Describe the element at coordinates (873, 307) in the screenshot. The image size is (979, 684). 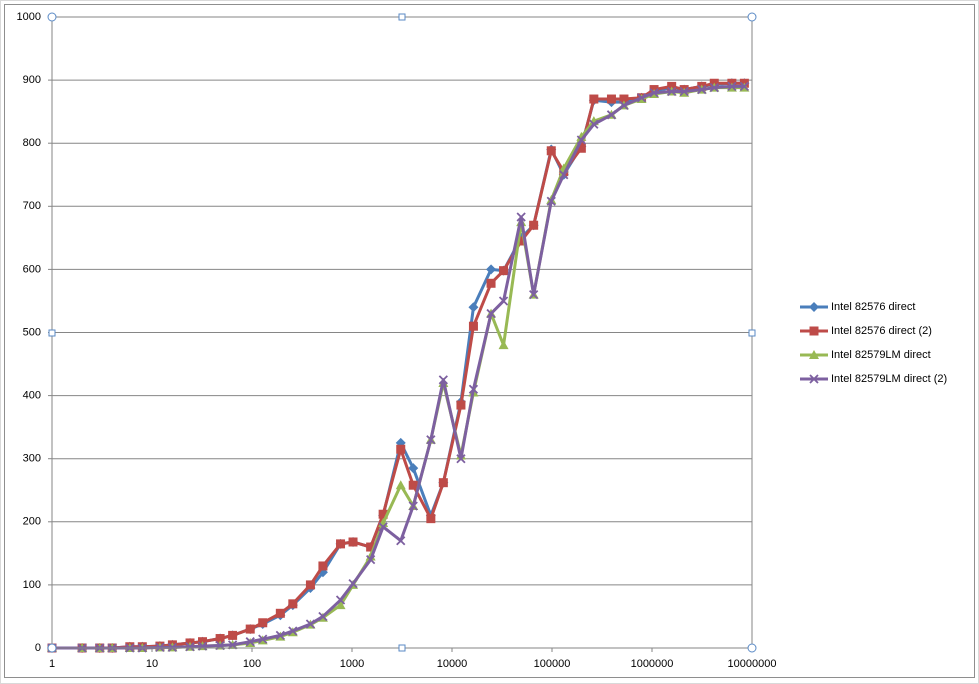
I see `legend-label: Intel 82576 direct` at that location.